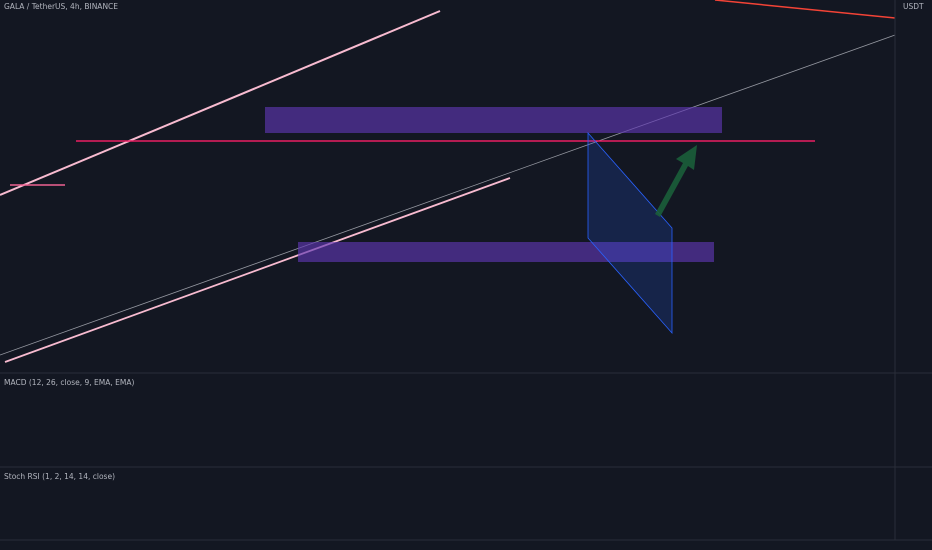  What do you see at coordinates (61, 6) in the screenshot?
I see `chart-title: GALA / TetherUS, 4h, BINANCE` at bounding box center [61, 6].